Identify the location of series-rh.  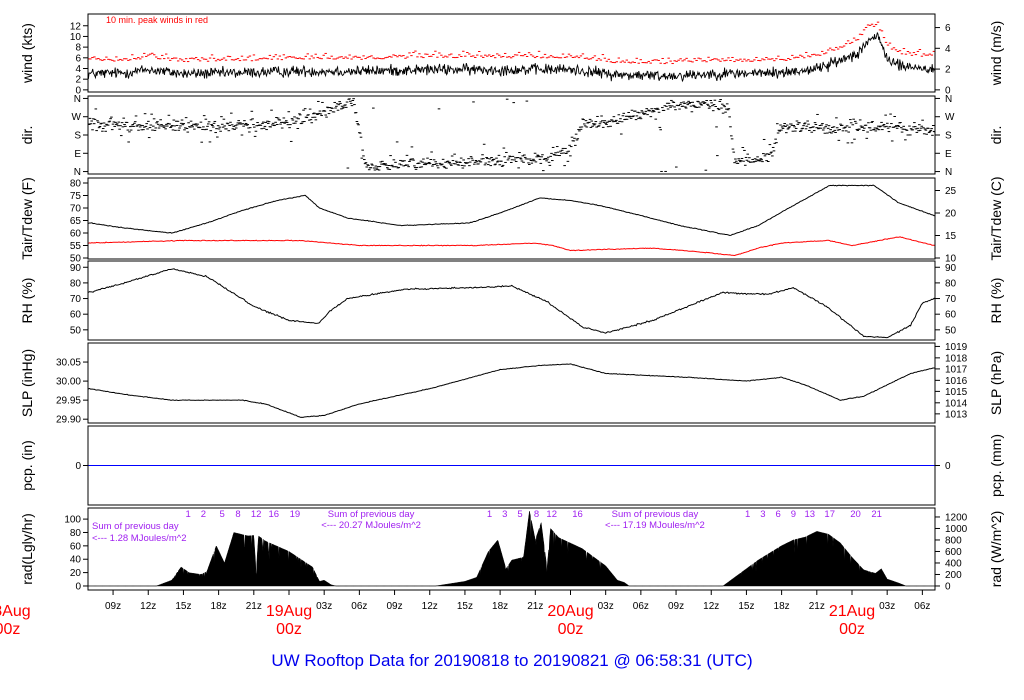
(511, 303).